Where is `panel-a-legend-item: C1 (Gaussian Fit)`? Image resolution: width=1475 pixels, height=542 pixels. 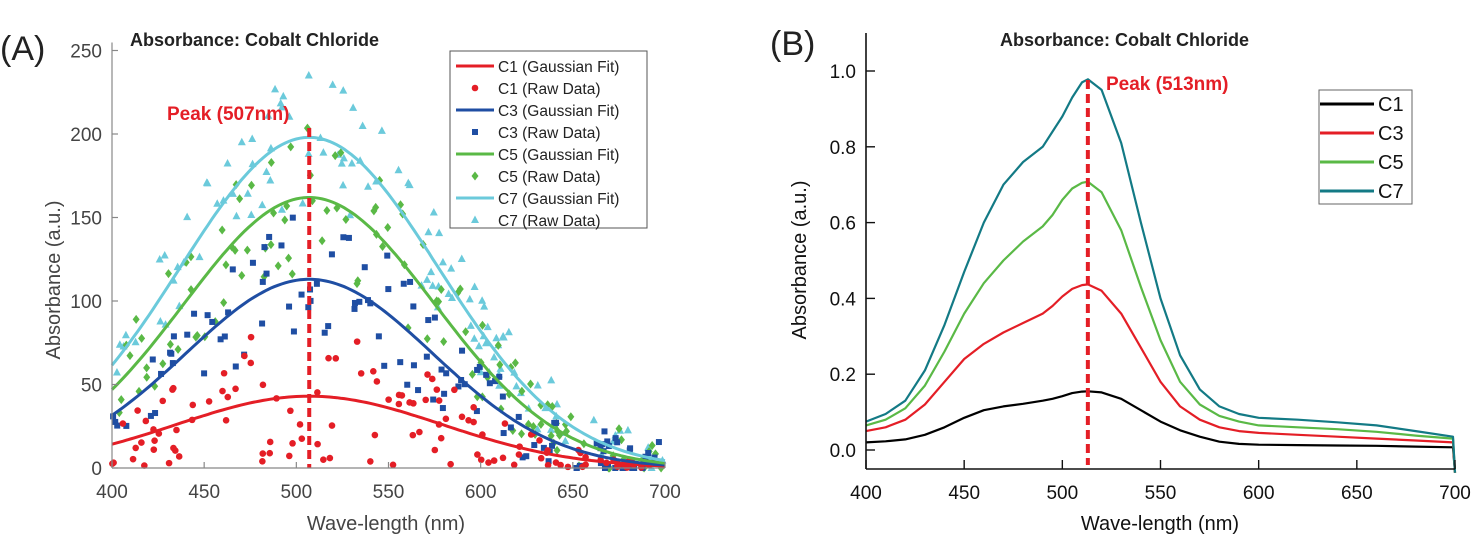
panel-a-legend-item: C1 (Gaussian Fit) is located at coordinates (537, 67).